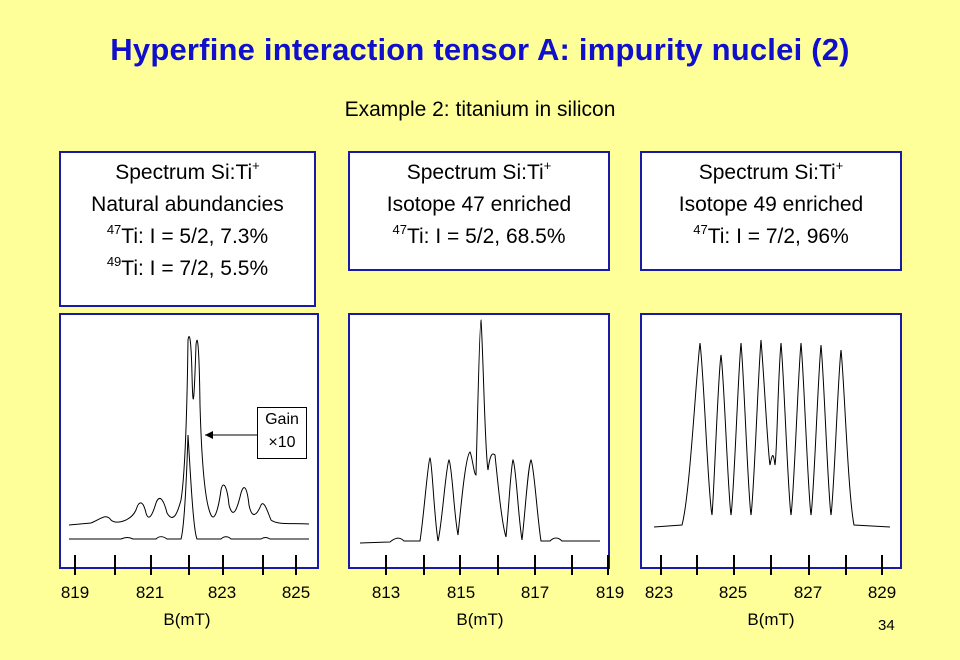 The width and height of the screenshot is (960, 660). I want to click on slide-subtitle: Example 2: titanium in silicon, so click(480, 109).